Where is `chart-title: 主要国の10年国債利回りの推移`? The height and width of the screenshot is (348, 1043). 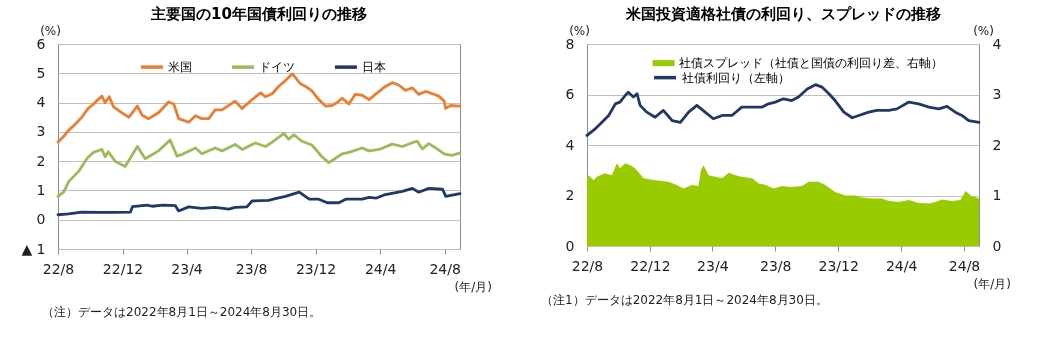
chart-title: 主要国の10年国債利回りの推移 is located at coordinates (258, 14).